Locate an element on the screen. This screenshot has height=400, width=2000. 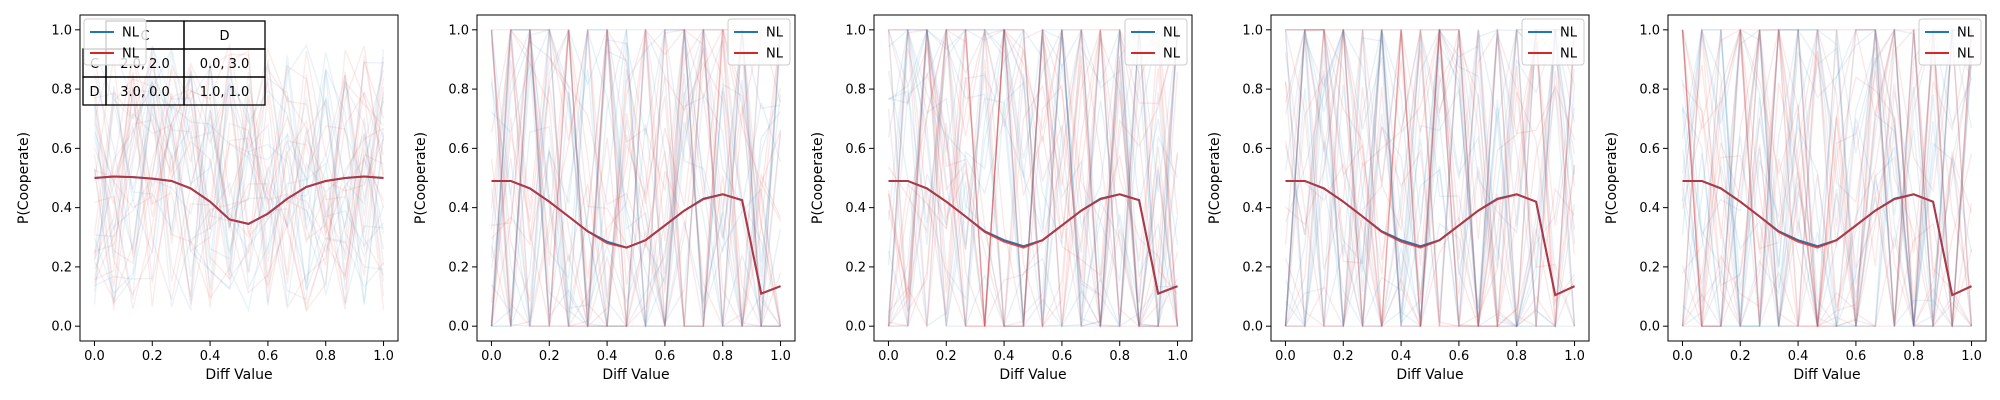
axes-frame is located at coordinates (239, 178).